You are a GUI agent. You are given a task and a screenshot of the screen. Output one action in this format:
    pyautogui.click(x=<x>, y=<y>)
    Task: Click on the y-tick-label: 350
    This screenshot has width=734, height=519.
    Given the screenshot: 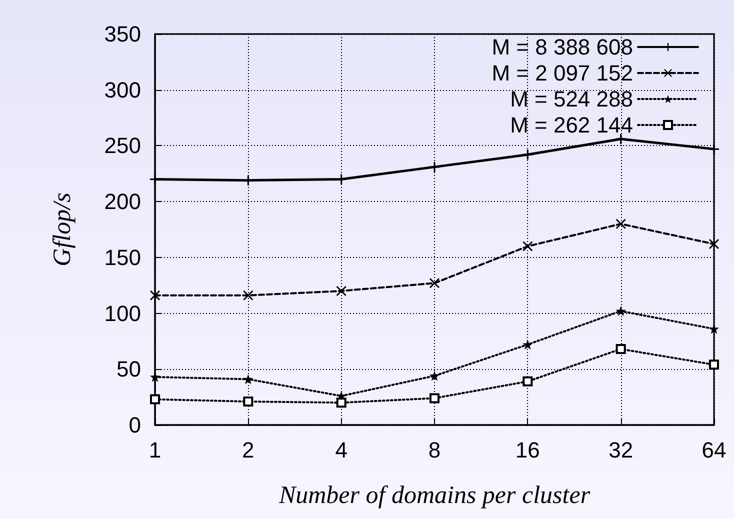 What is the action you would take?
    pyautogui.click(x=122, y=34)
    